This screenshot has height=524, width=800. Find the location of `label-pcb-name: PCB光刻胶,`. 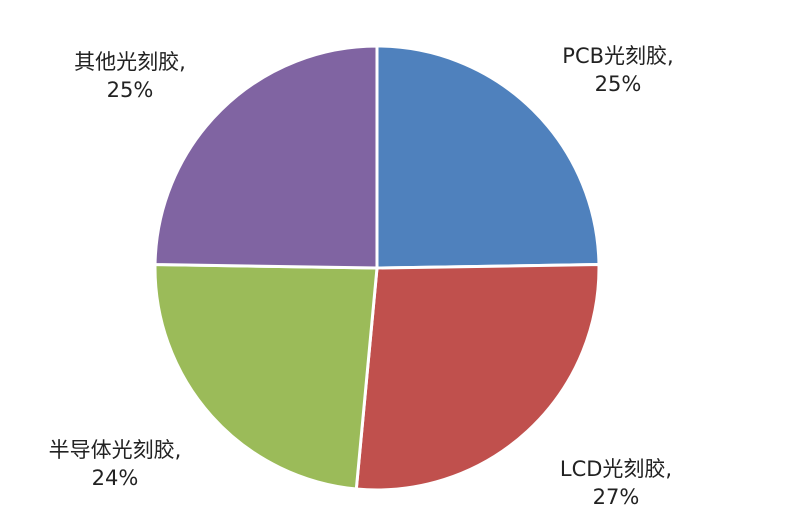

label-pcb-name: PCB光刻胶, is located at coordinates (618, 56).